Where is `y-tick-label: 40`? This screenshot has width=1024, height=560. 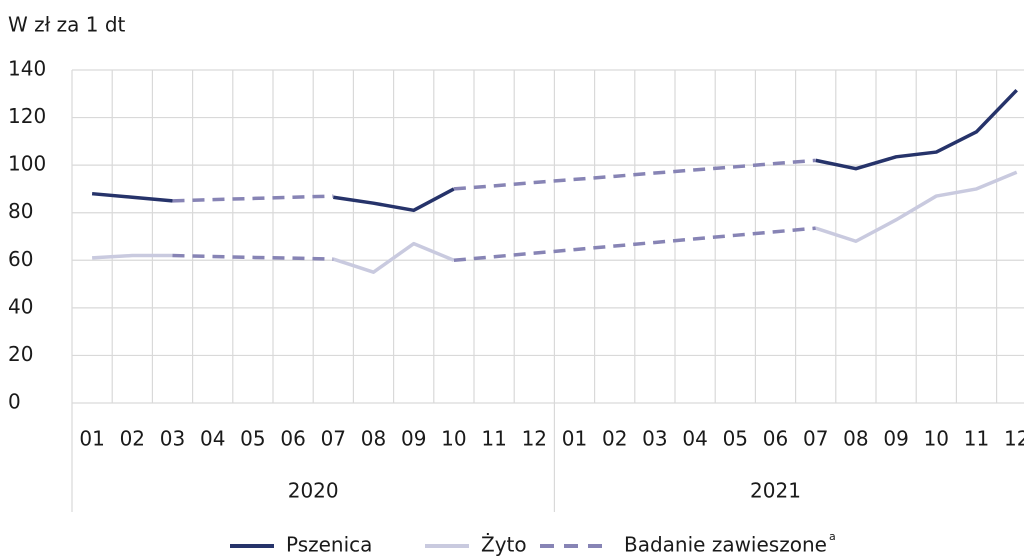
y-tick-label: 40 is located at coordinates (20, 306).